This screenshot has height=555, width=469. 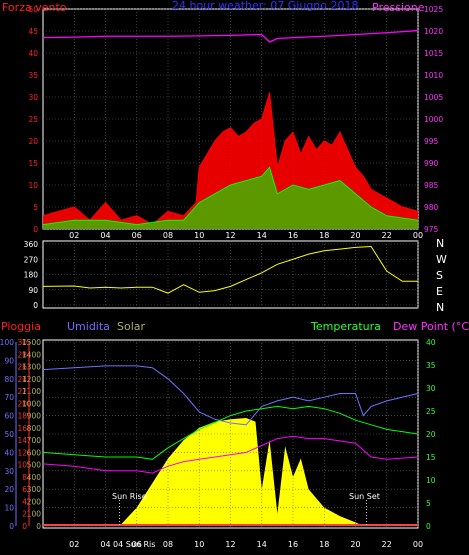 What do you see at coordinates (34, 489) in the screenshot?
I see `solar-tick: 300` at bounding box center [34, 489].